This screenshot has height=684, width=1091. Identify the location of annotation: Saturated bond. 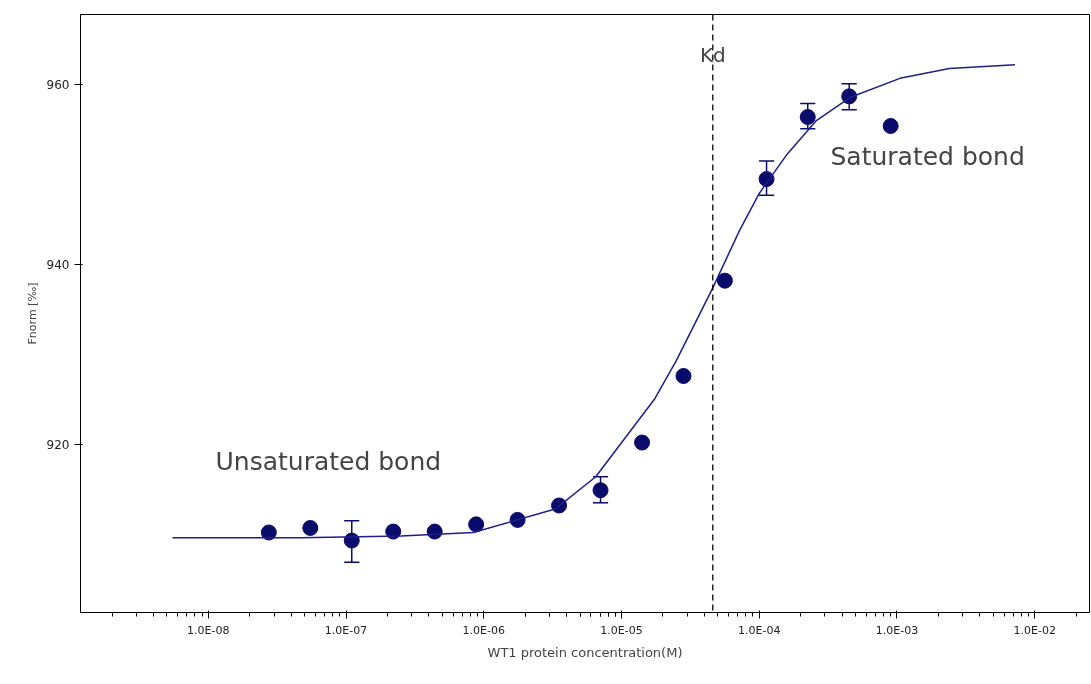
(927, 156).